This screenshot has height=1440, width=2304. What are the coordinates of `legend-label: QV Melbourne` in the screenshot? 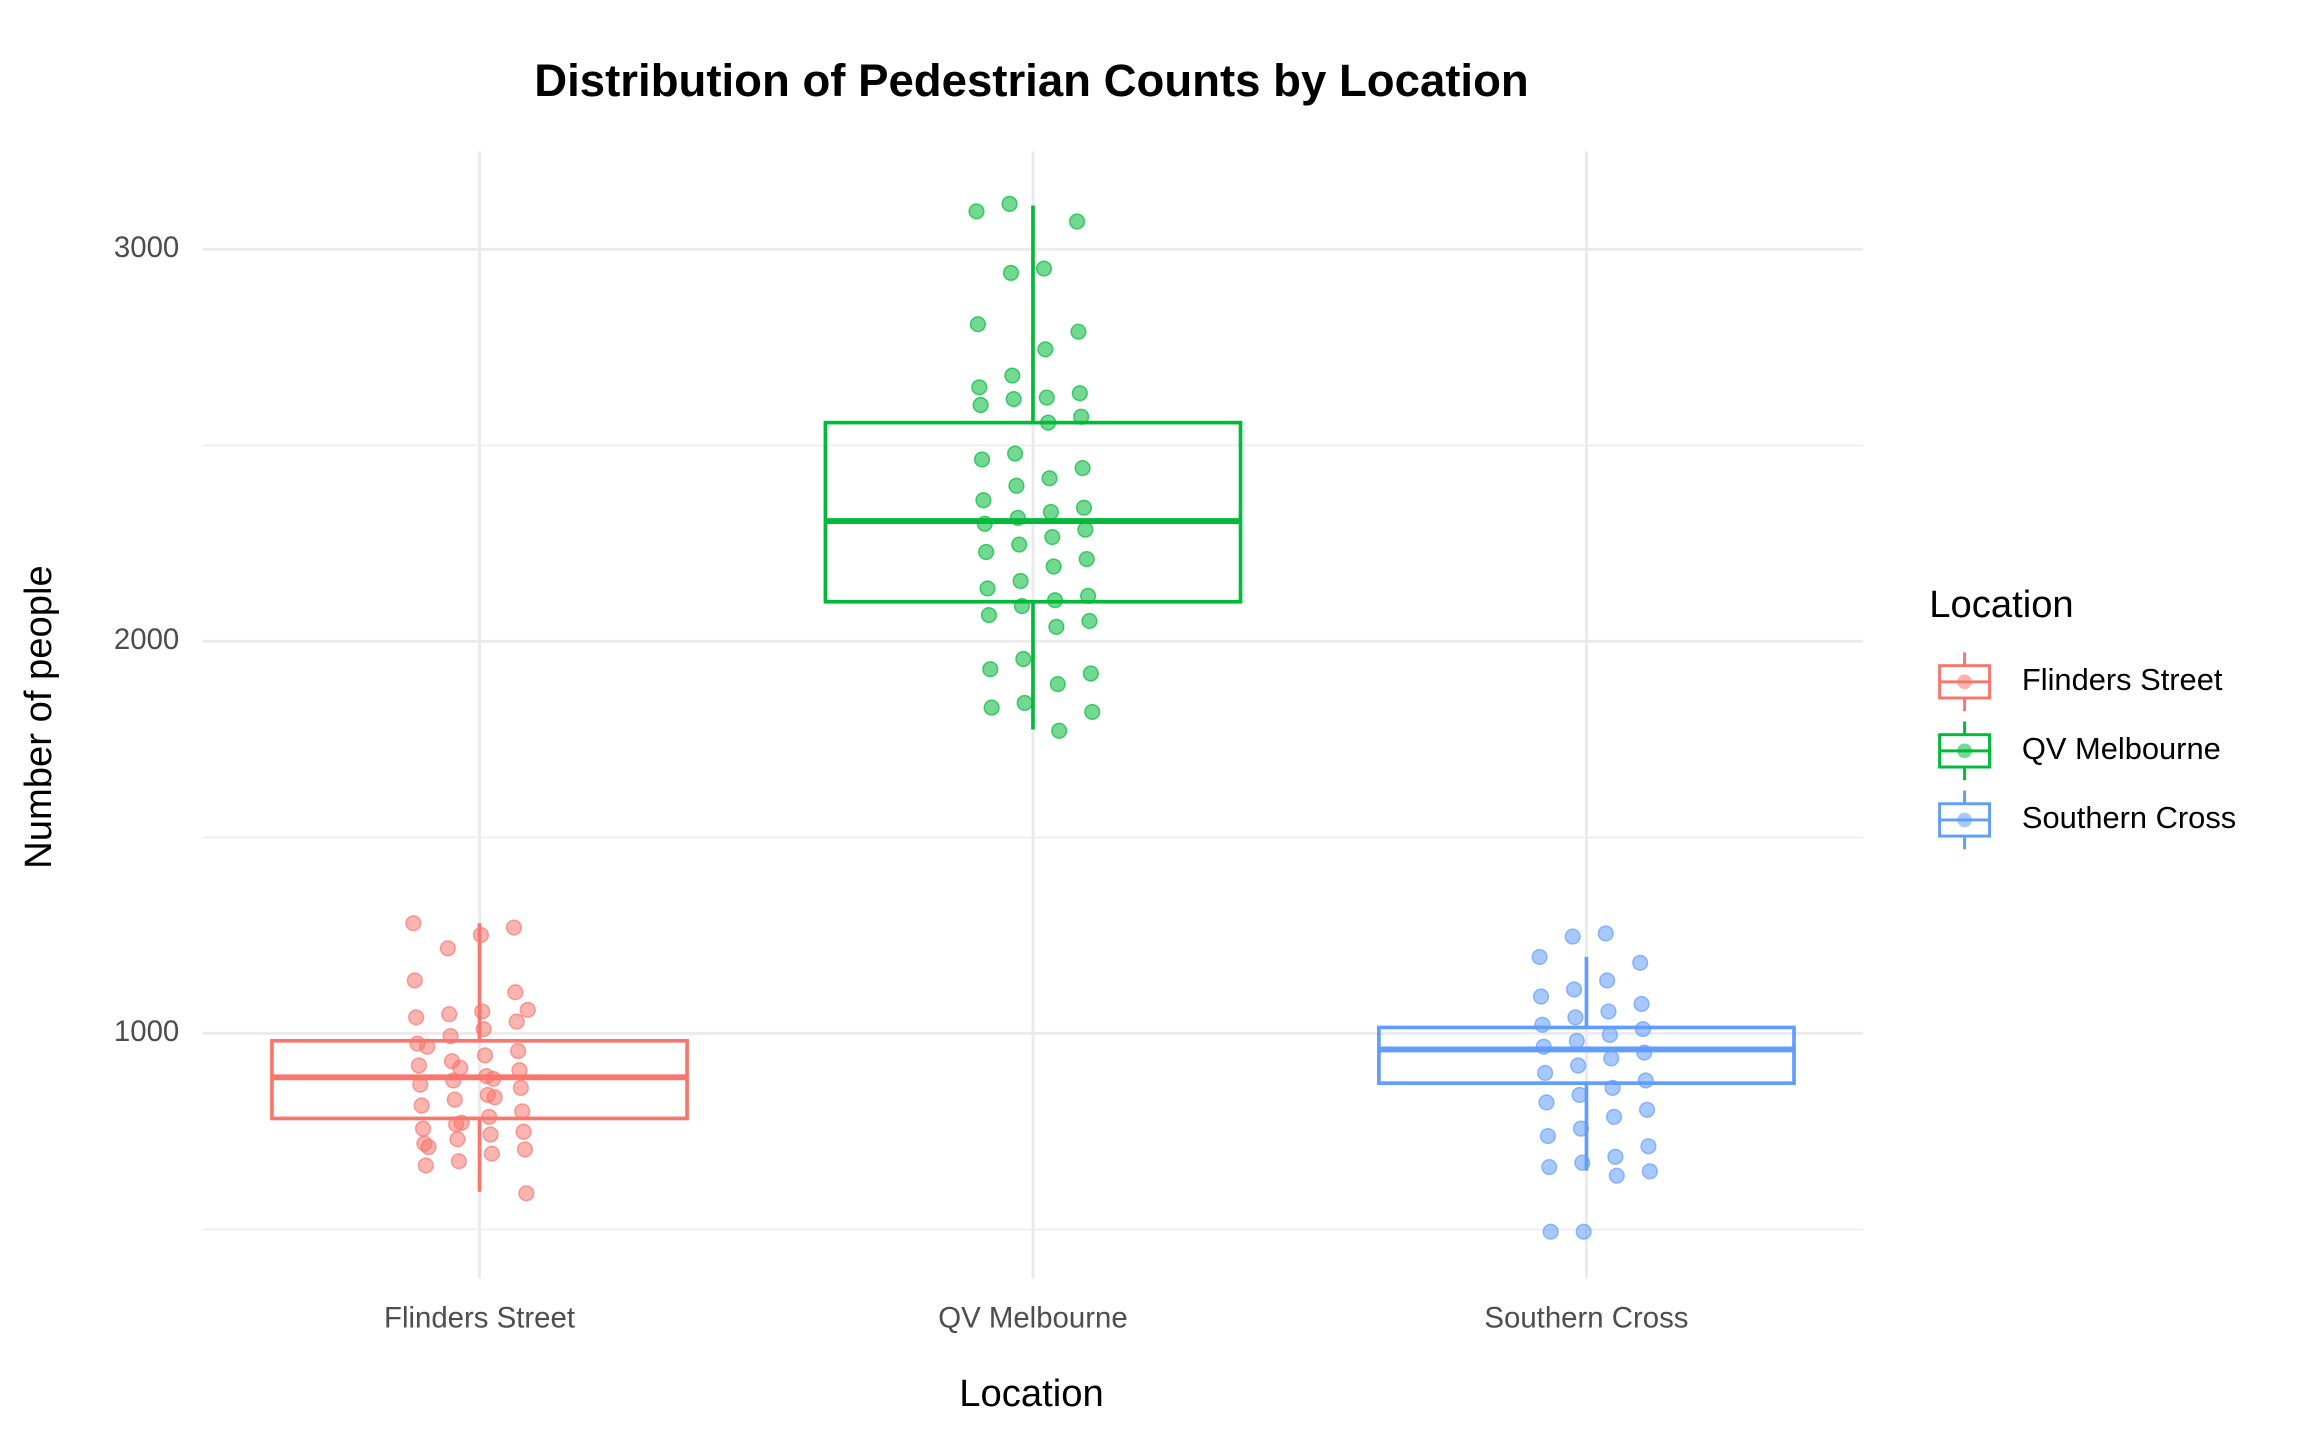 It's located at (2121, 748).